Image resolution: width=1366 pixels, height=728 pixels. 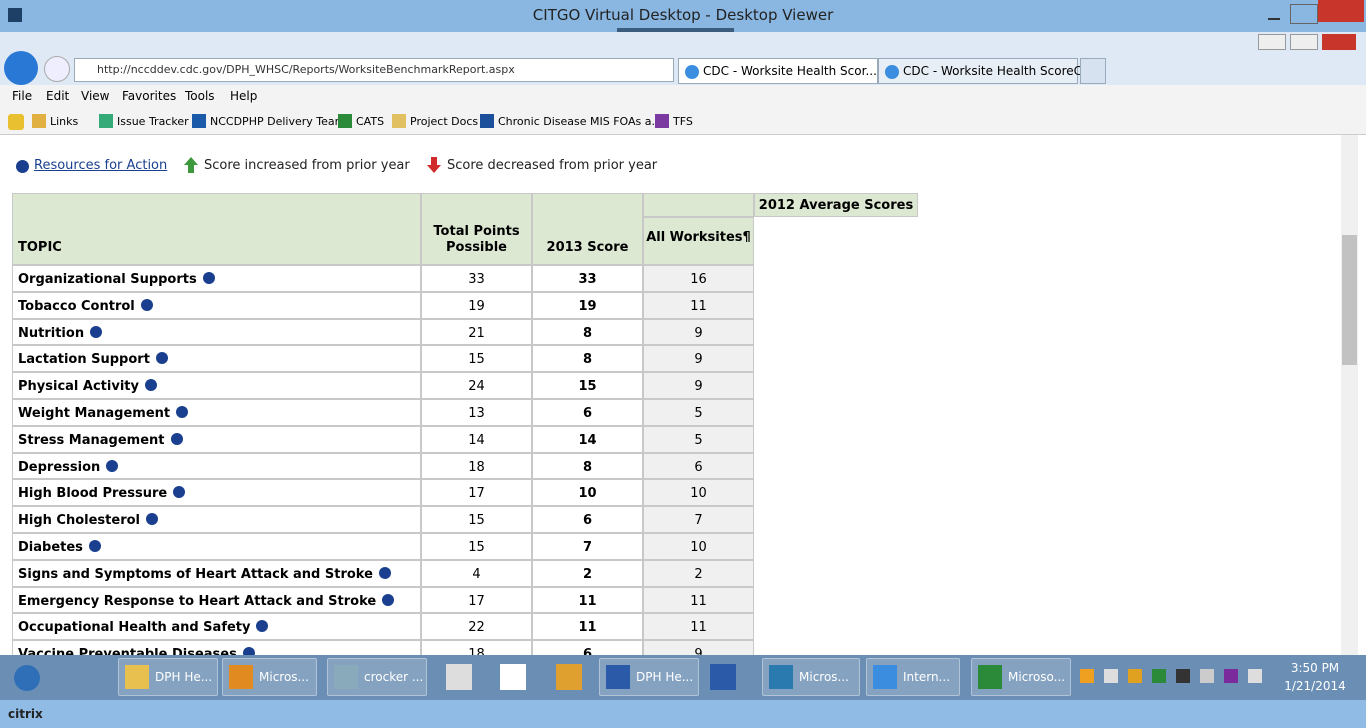 I want to click on score-cell: 11, so click(x=587, y=627).